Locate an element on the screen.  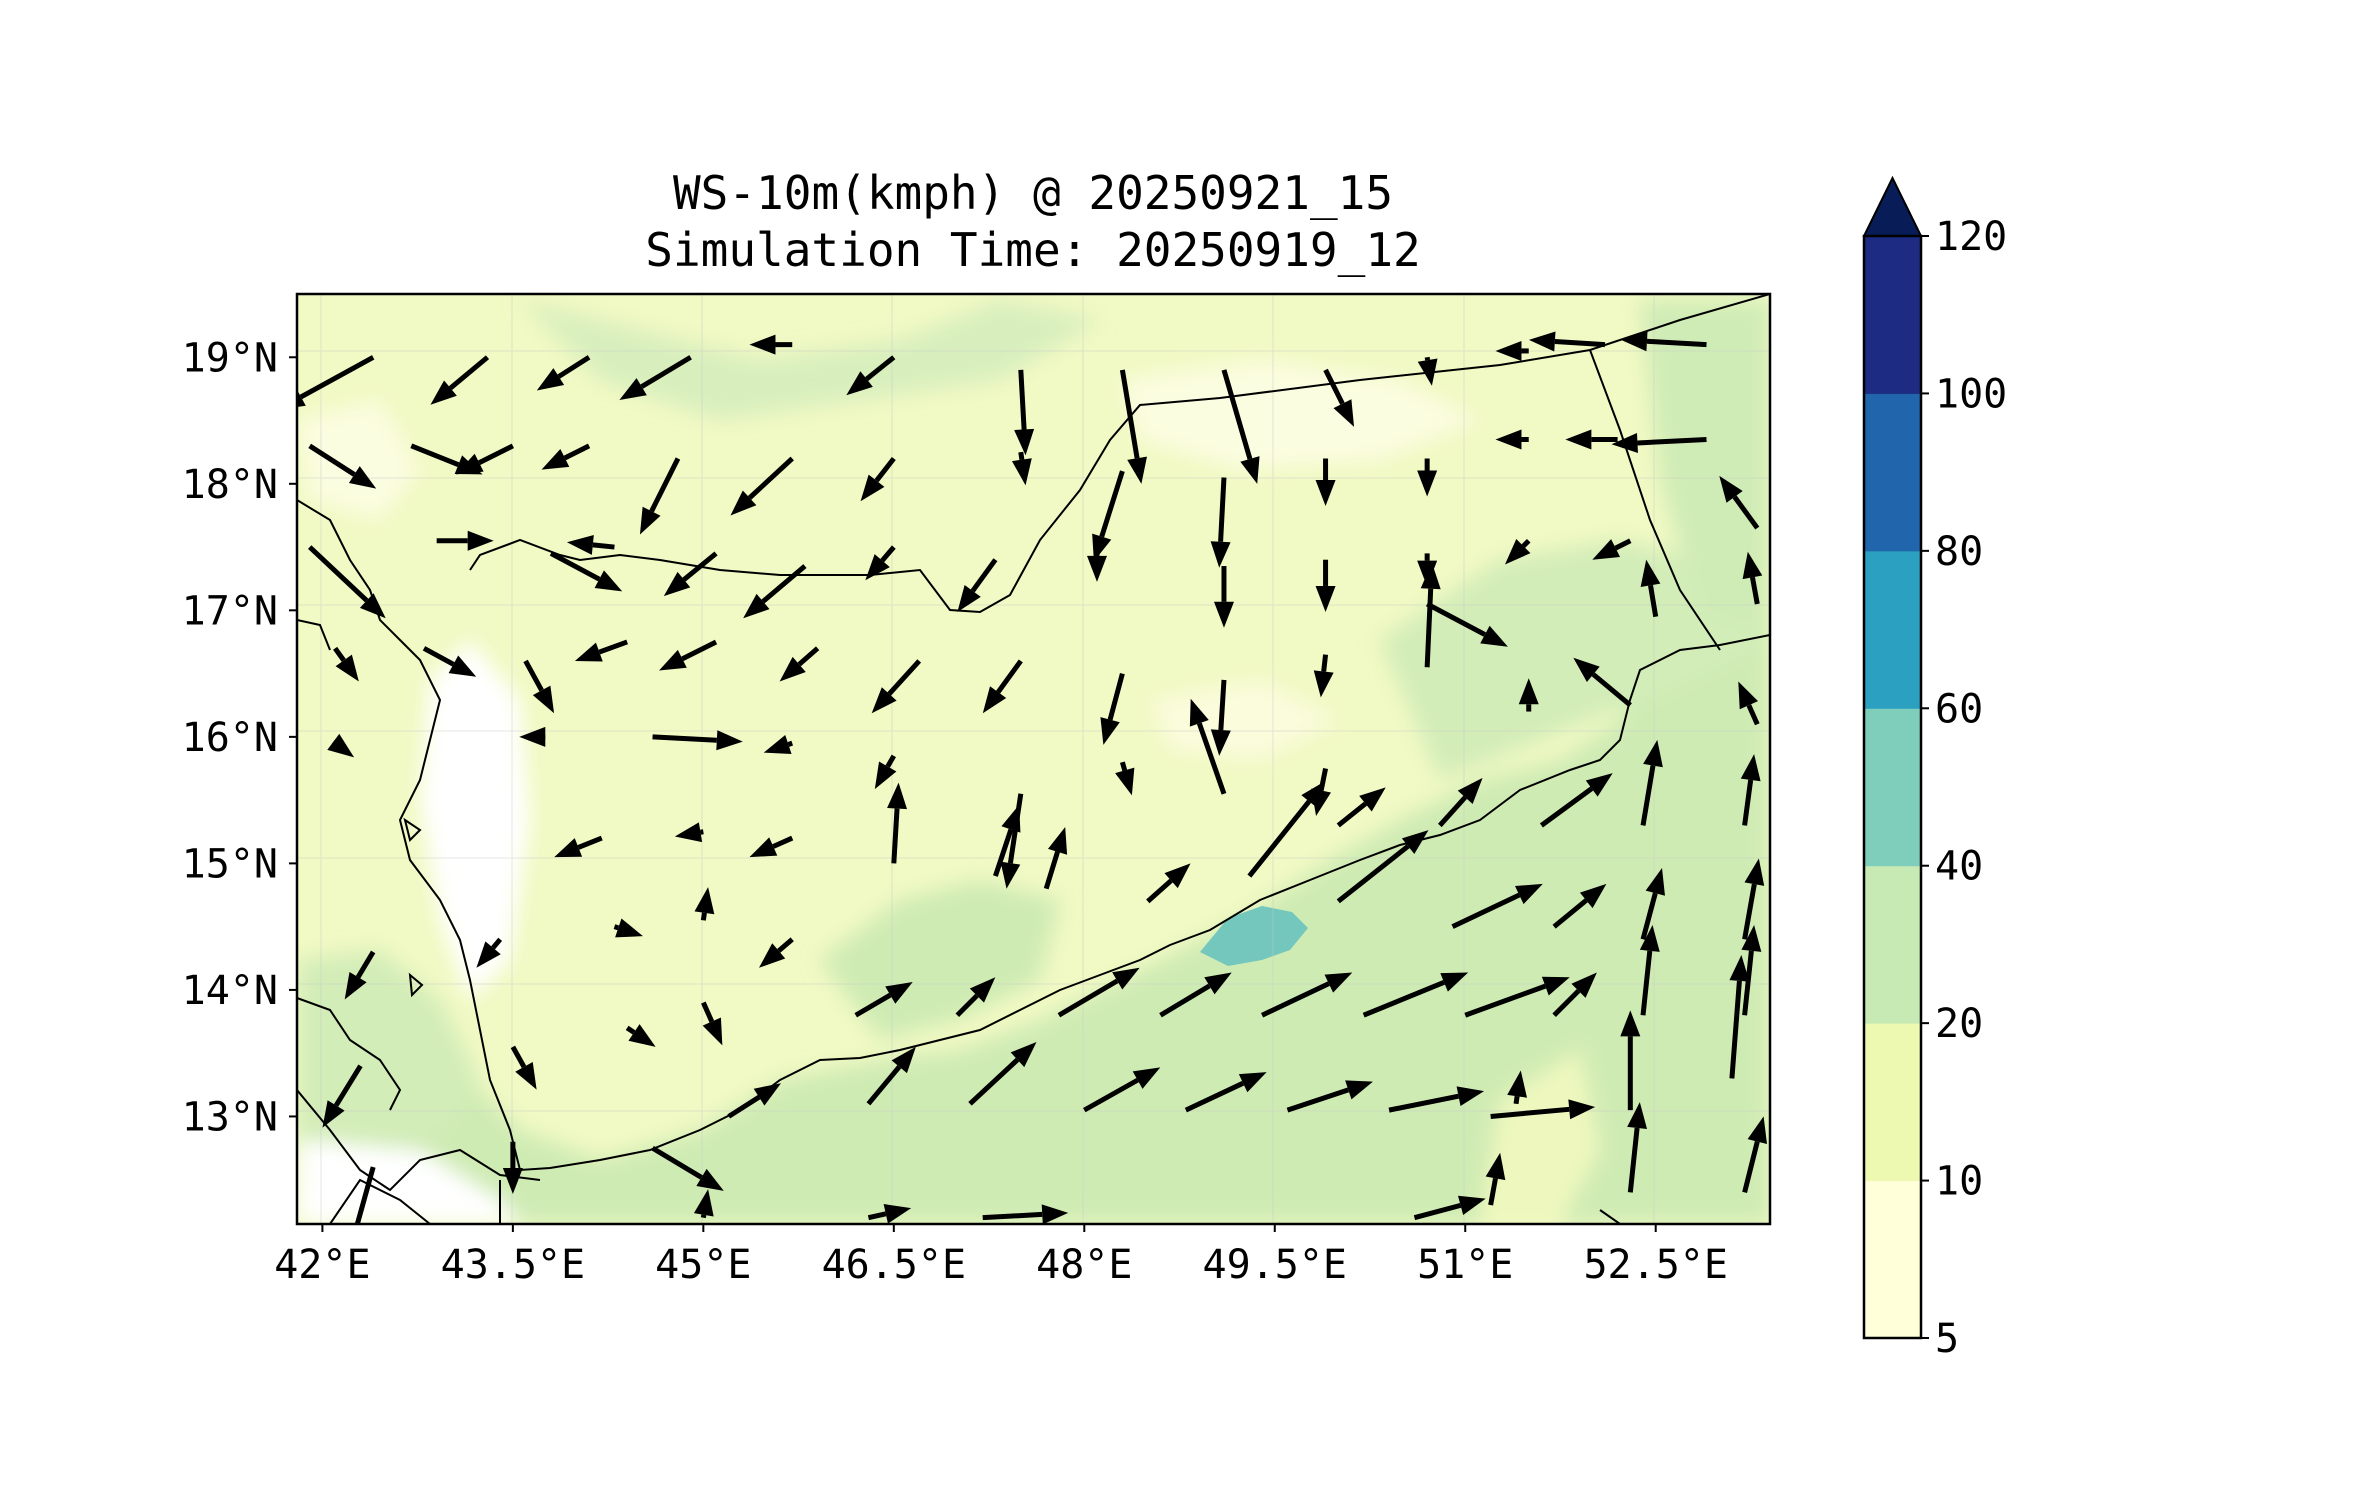
border-saudi-yemen-oman is located at coordinates (1119, 454).